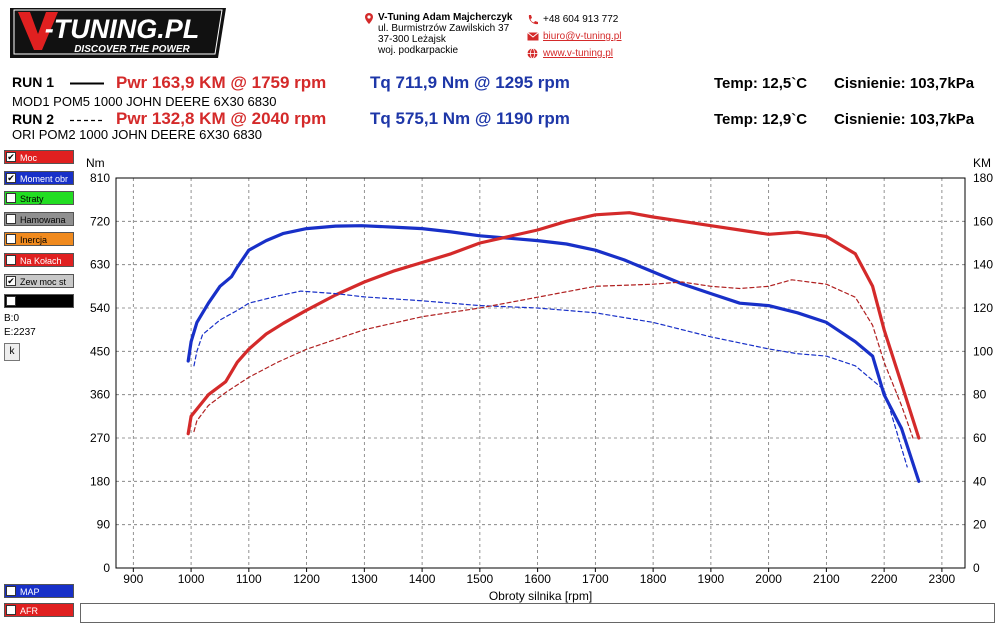  I want to click on x-tick-label: 2000, so click(768, 579).